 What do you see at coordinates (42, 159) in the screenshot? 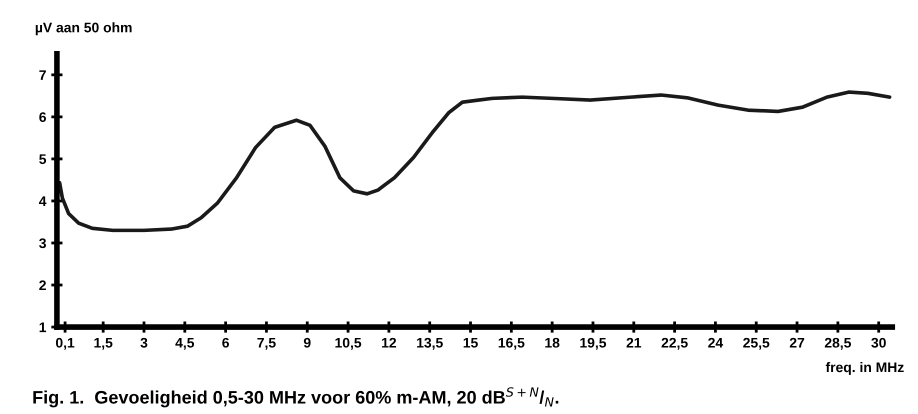
I see `y-tick-label: 5` at bounding box center [42, 159].